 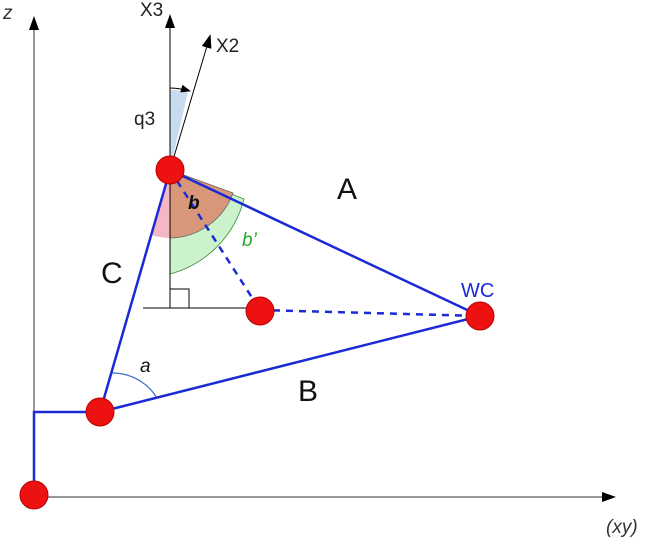 What do you see at coordinates (260, 311) in the screenshot?
I see `offset-joint` at bounding box center [260, 311].